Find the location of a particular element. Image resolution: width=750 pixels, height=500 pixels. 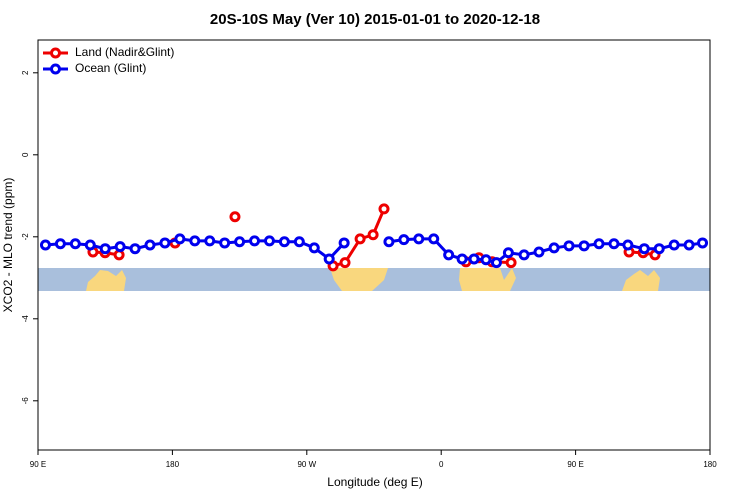

legend-label: Land (Nadir&Glint) is located at coordinates (124, 52).